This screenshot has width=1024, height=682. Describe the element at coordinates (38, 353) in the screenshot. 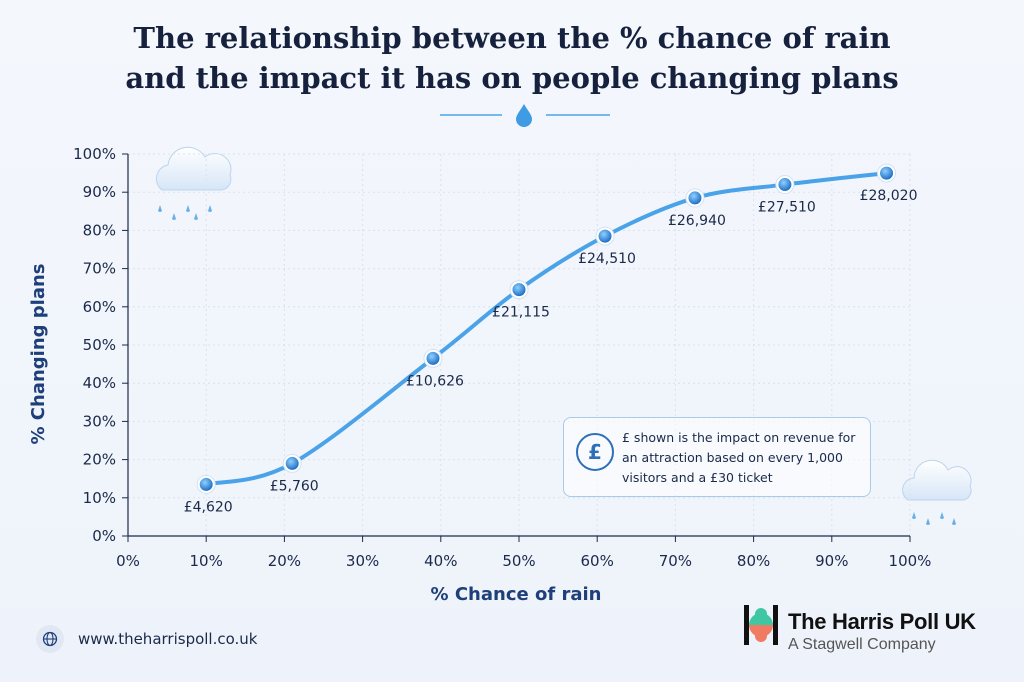

I see `y-axis-label: % Changing plans` at that location.